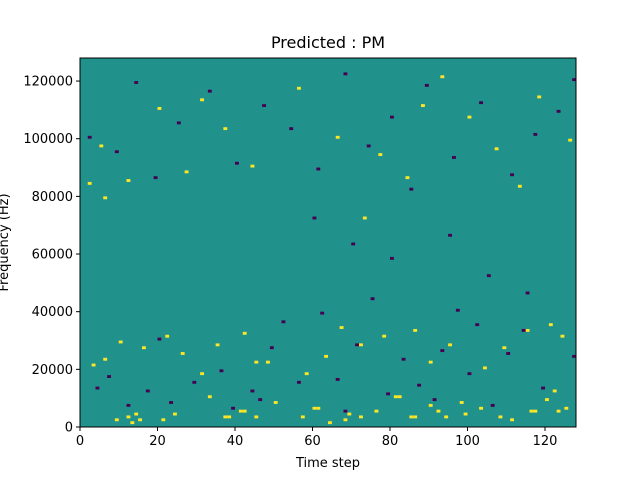 The image size is (640, 480). I want to click on x-tick-label: 120, so click(545, 441).